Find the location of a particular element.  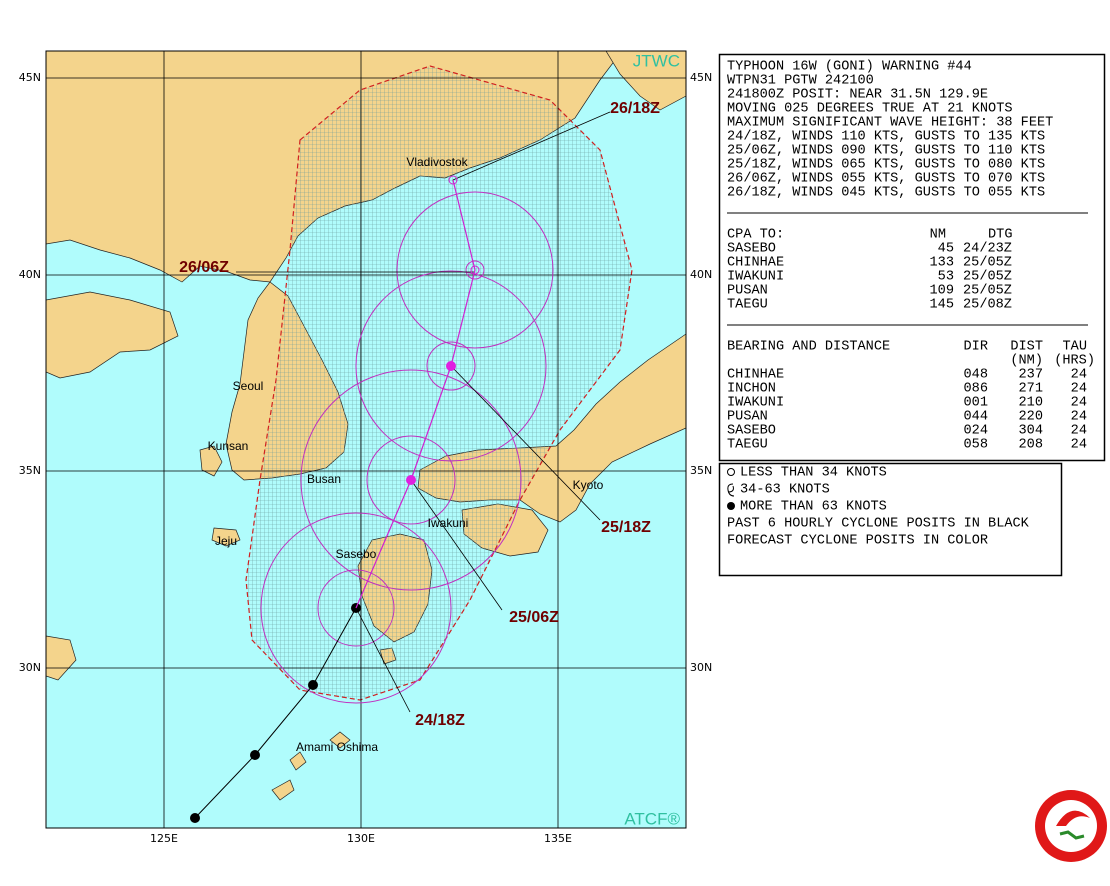

cpa-nm: 53 is located at coordinates (946, 277).